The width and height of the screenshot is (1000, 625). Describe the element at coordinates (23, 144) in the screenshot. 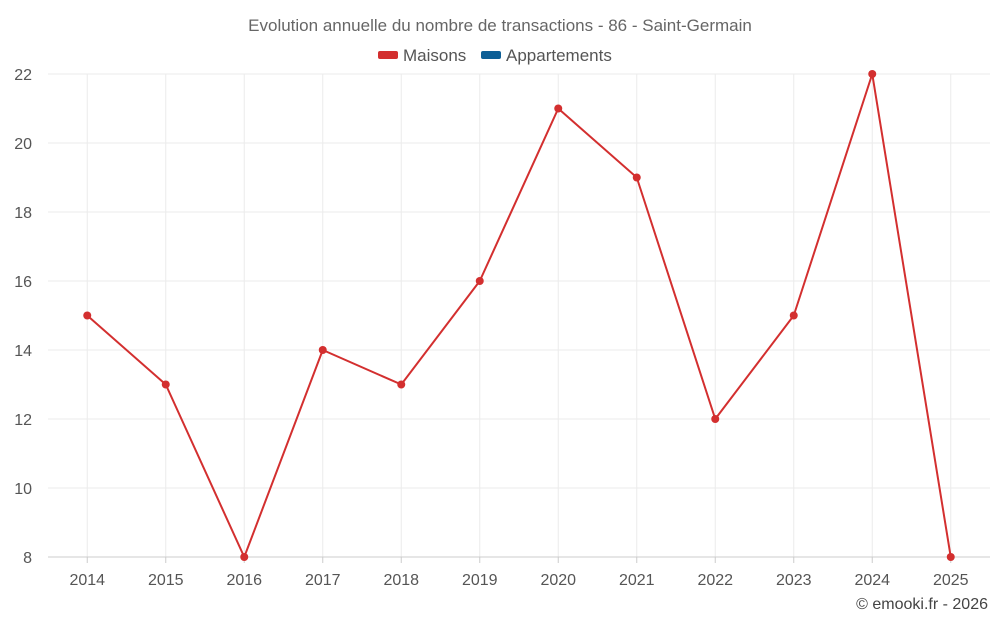

I see `y-tick-label: 20` at that location.